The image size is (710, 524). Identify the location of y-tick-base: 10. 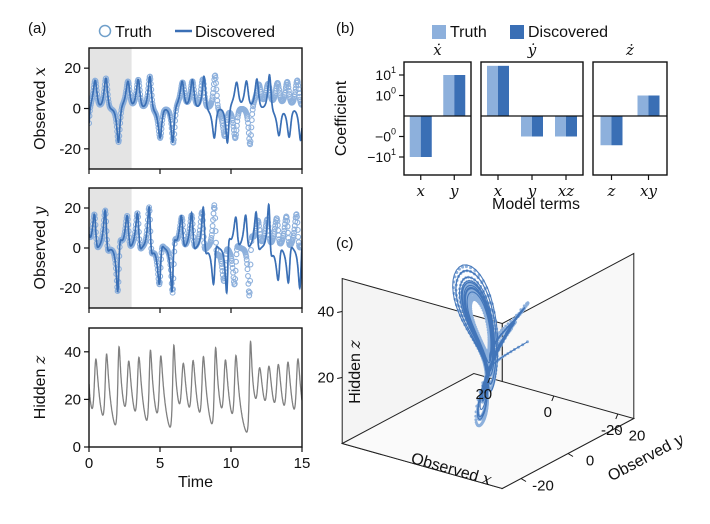
(383, 75).